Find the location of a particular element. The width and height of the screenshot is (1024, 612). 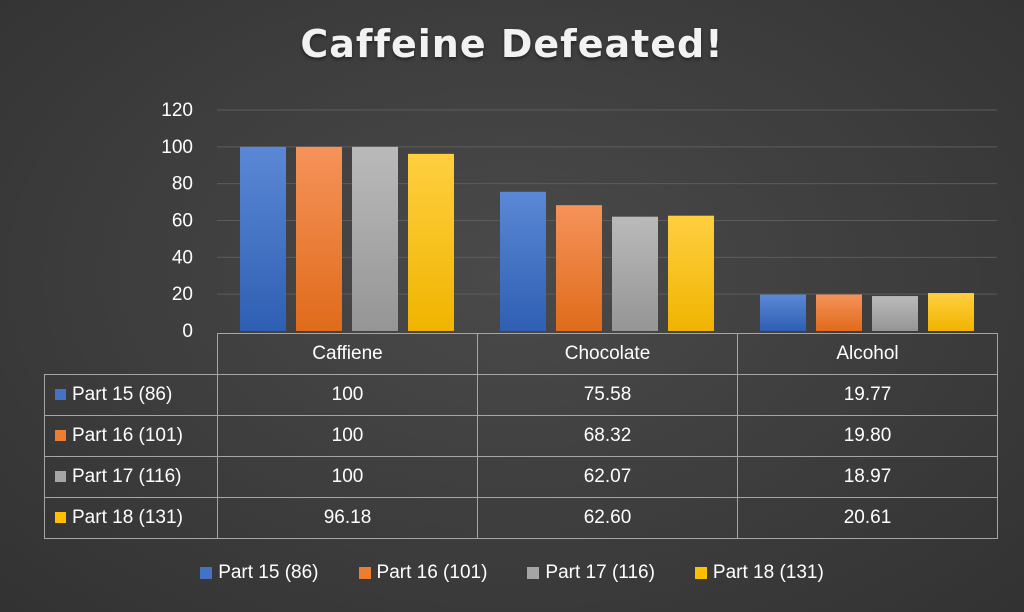

table-value: 62.07 is located at coordinates (607, 477).